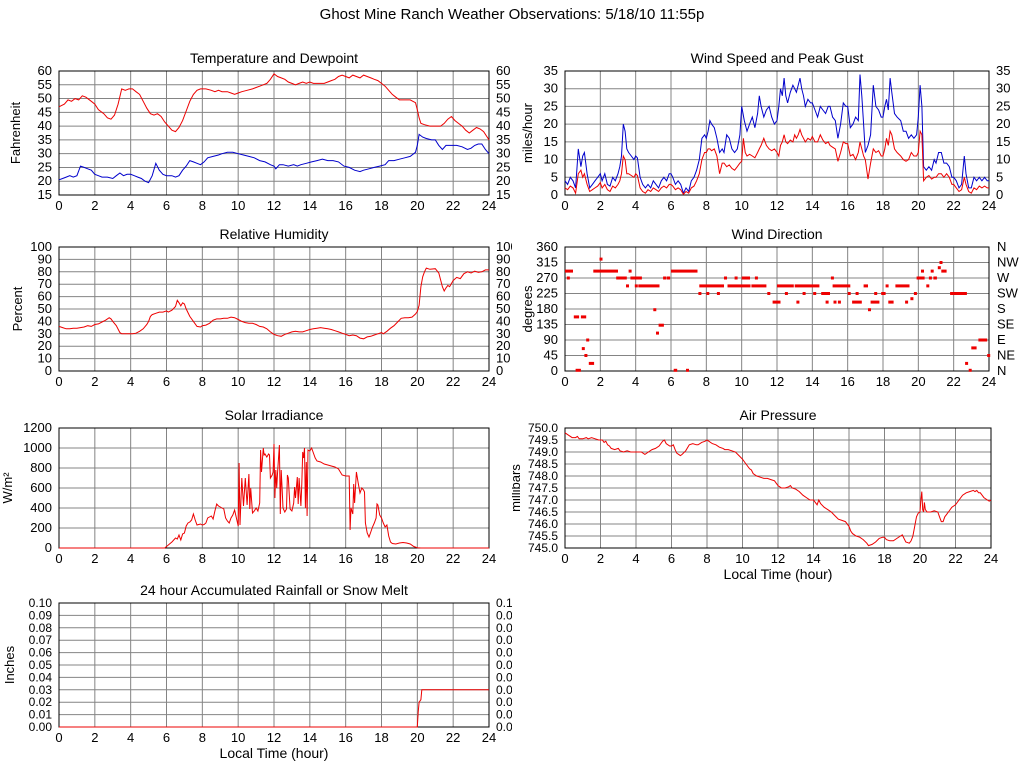 The image size is (1024, 773). I want to click on x-tick-label: 12, so click(274, 205).